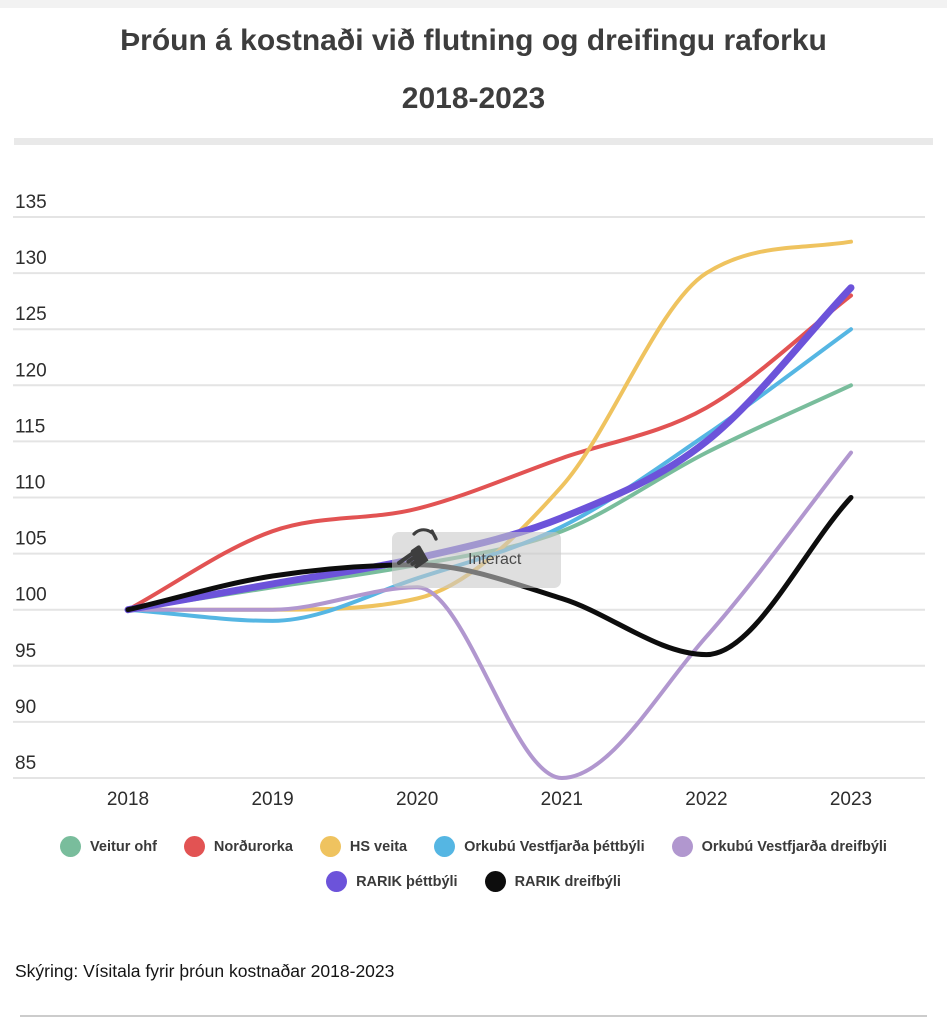 This screenshot has width=947, height=1024. What do you see at coordinates (253, 846) in the screenshot?
I see `legend-label: Norðurorka` at bounding box center [253, 846].